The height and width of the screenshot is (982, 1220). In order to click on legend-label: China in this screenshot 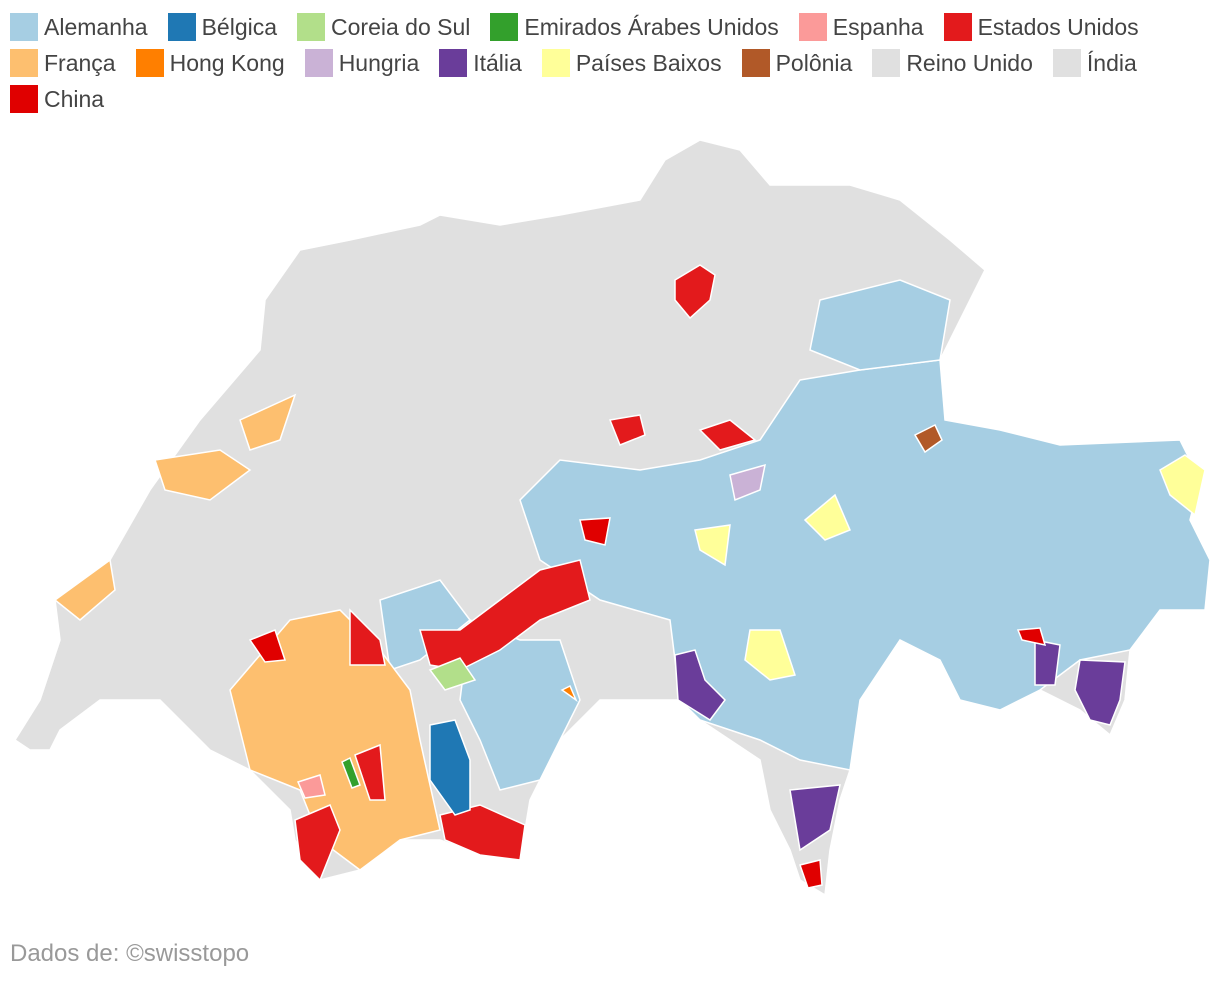, I will do `click(74, 98)`.